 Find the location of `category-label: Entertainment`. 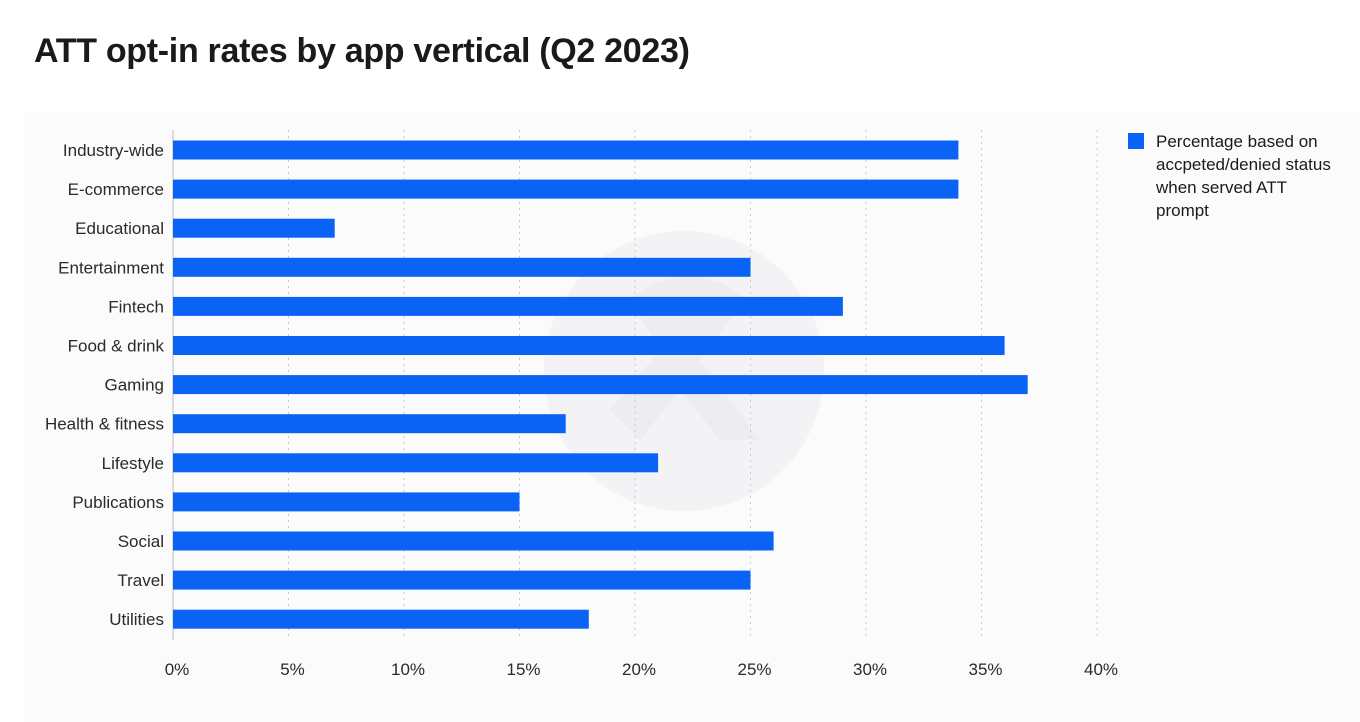

category-label: Entertainment is located at coordinates (111, 267).